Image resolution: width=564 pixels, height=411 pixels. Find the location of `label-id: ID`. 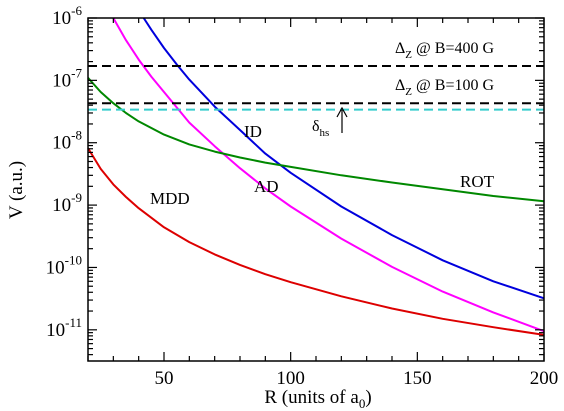

label-id: ID is located at coordinates (253, 131).